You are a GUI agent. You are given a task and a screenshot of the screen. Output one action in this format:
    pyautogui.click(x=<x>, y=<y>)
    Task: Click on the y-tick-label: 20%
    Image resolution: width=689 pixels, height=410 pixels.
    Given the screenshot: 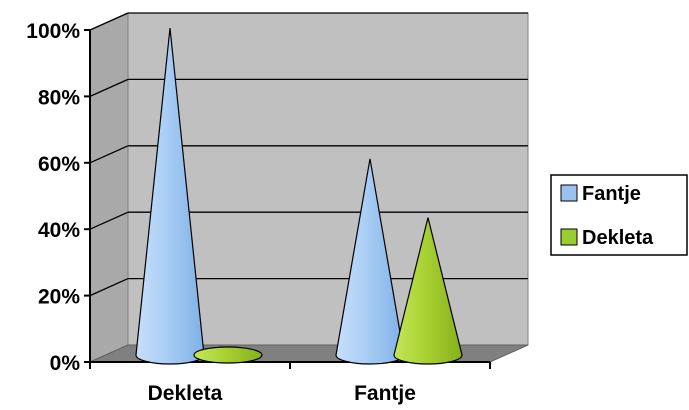 What is the action you would take?
    pyautogui.click(x=59, y=297)
    